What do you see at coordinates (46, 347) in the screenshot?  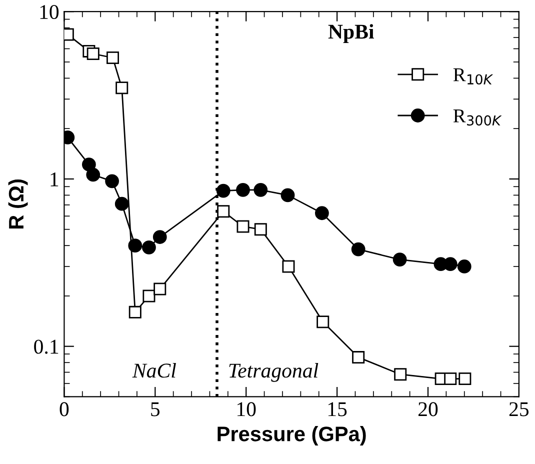 I see `y-tick-label: 0.1` at bounding box center [46, 347].